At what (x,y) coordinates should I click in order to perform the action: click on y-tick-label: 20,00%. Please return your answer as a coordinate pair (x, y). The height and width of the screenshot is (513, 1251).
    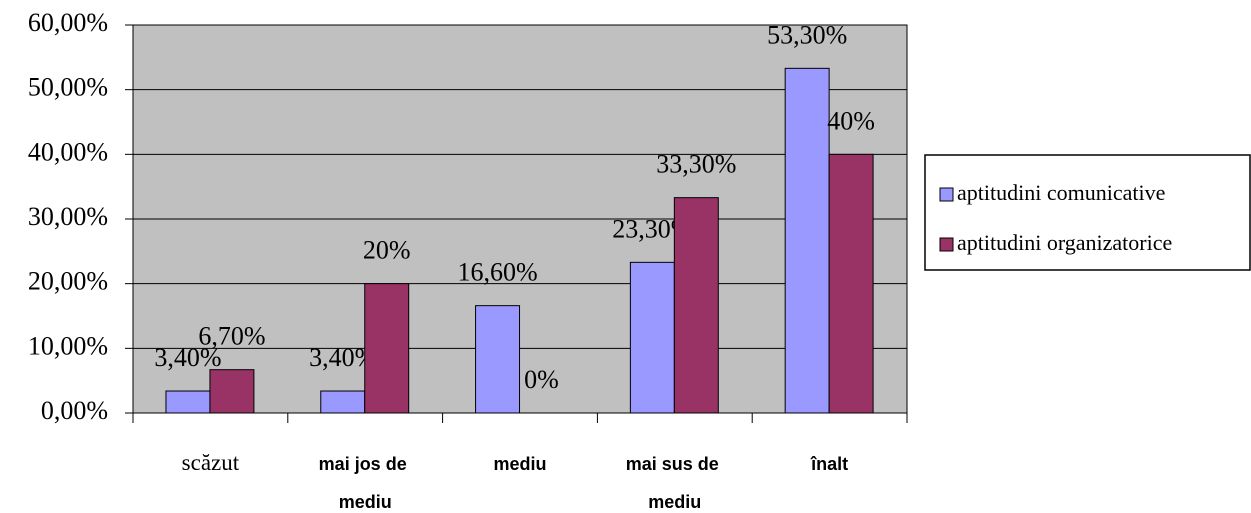
    Looking at the image, I should click on (68, 281).